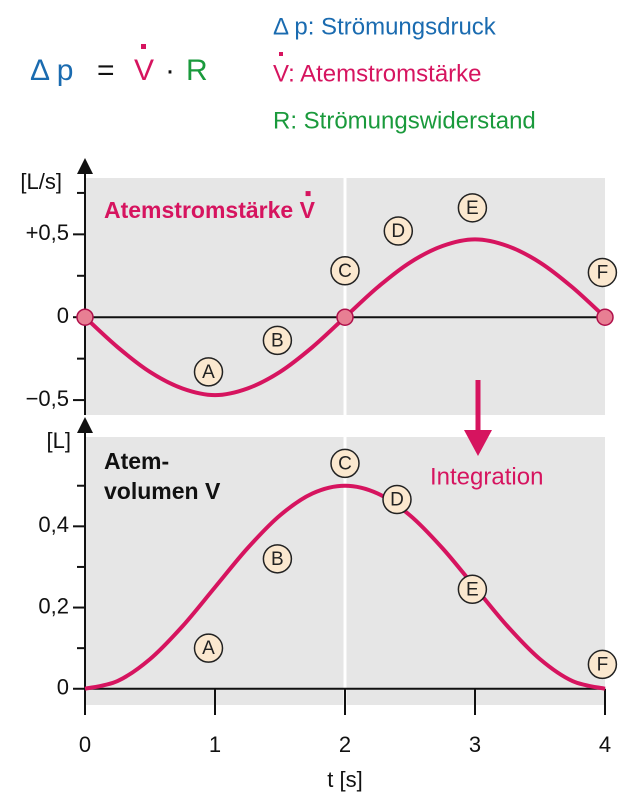 This screenshot has width=633, height=807. Describe the element at coordinates (136, 461) in the screenshot. I see `chart-title: Atem-` at that location.